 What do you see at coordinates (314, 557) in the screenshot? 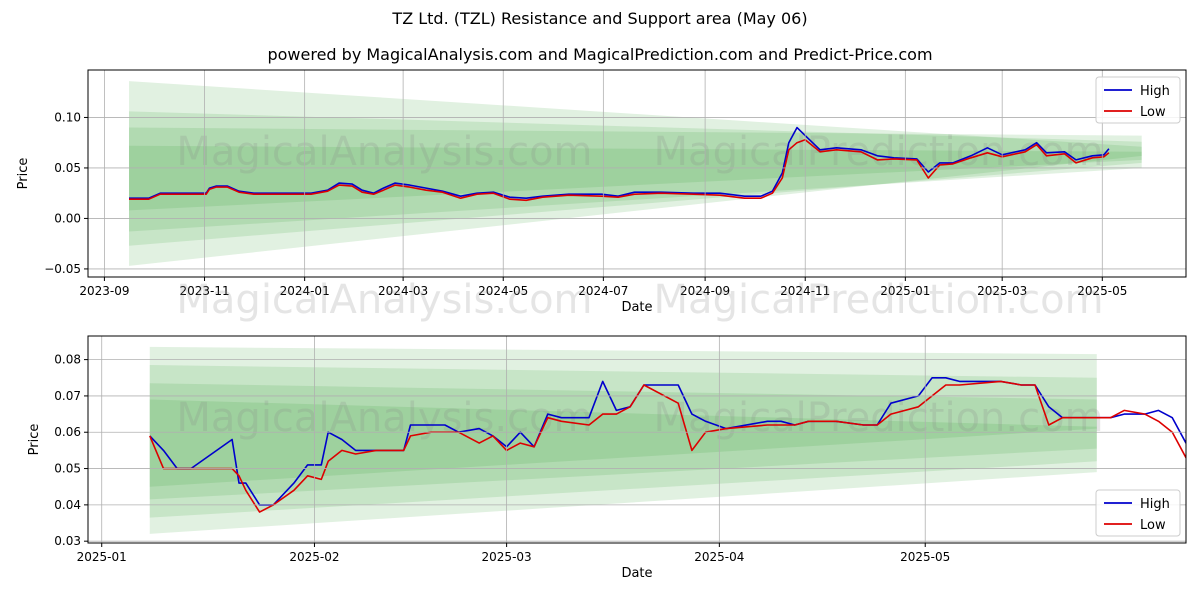
I see `x-tick-label: 2025-02` at bounding box center [314, 557].